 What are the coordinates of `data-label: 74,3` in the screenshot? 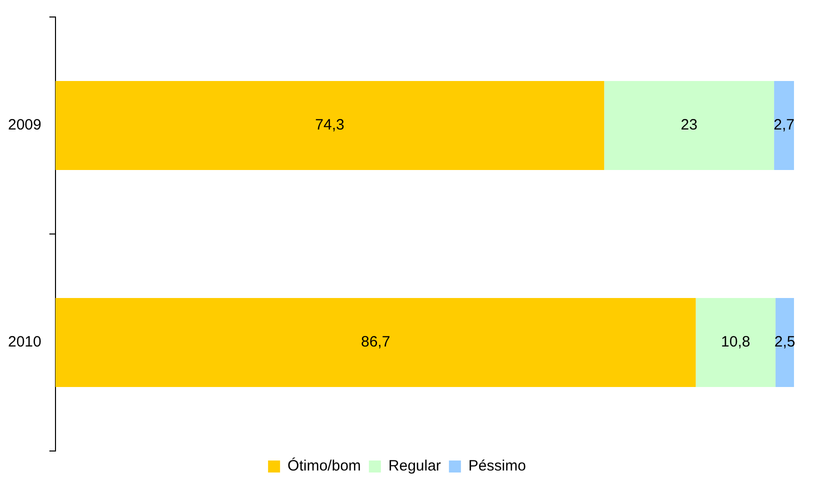 It's located at (329, 125).